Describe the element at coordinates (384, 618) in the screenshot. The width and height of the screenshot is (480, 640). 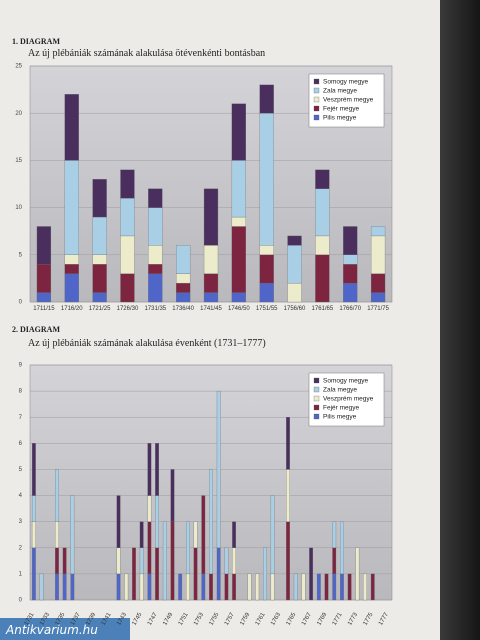
I see `x-tick-label: 1777` at that location.